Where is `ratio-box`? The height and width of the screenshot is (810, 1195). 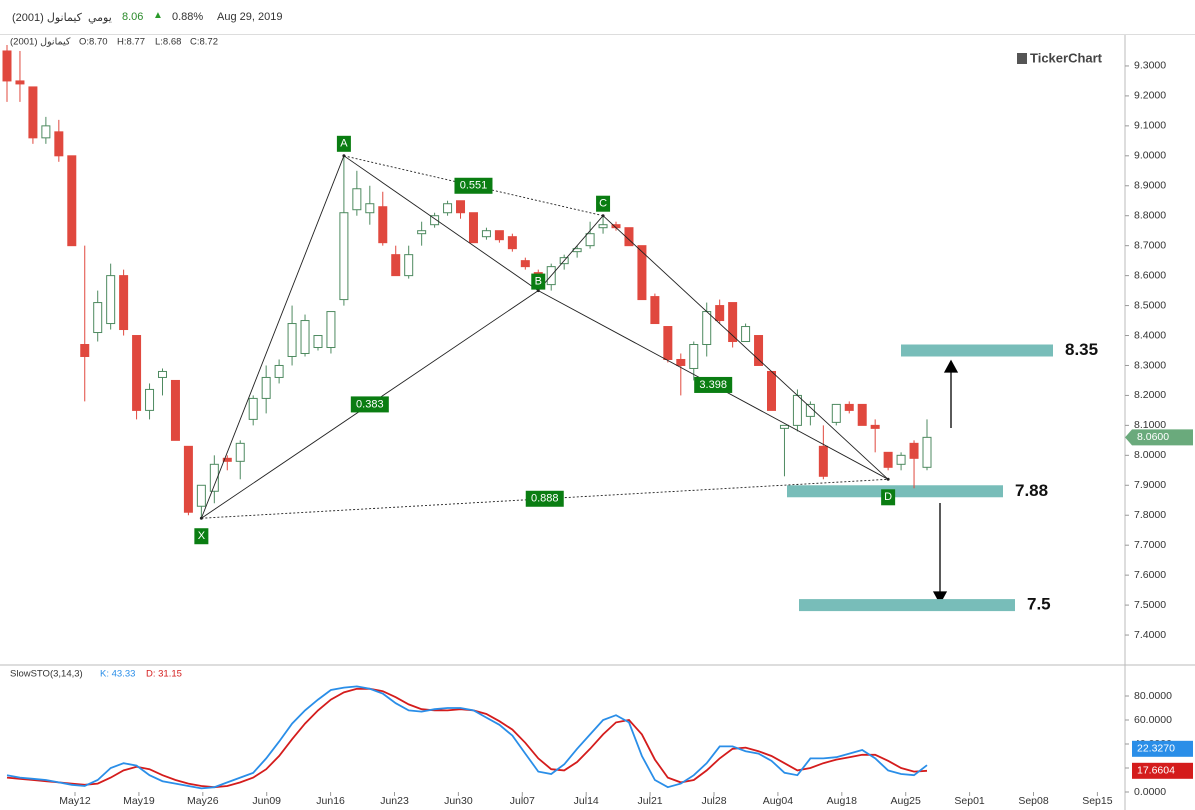 ratio-box is located at coordinates (544, 498).